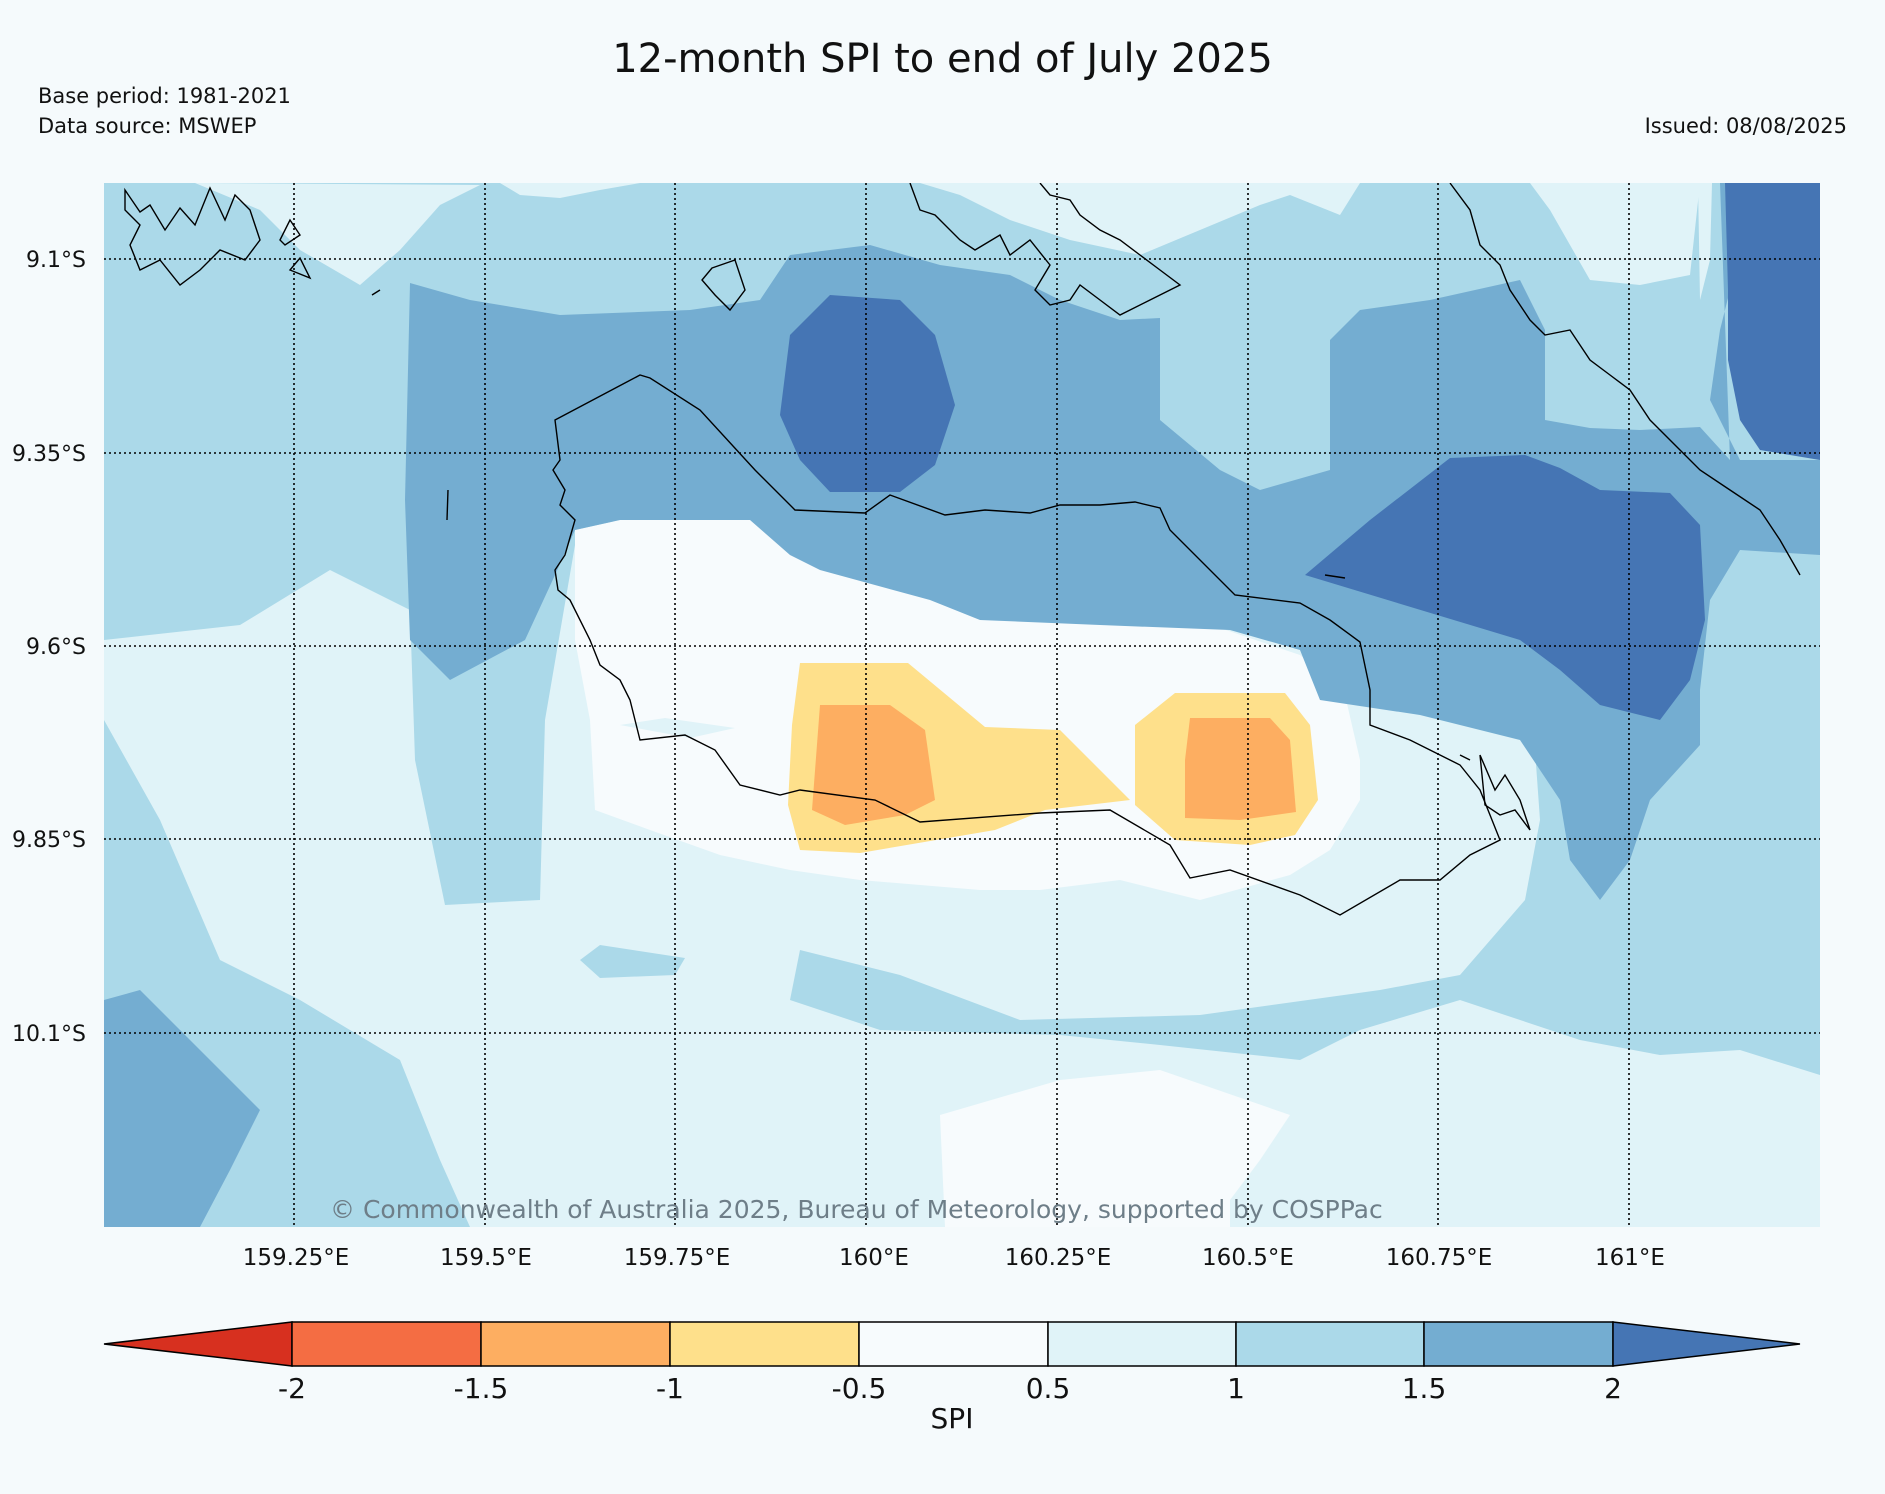 The height and width of the screenshot is (1494, 1885). Describe the element at coordinates (952, 1378) in the screenshot. I see `colorbar: -2 -1.5 -1 -0.5 0.5 1 1.5 2 SPI` at that location.